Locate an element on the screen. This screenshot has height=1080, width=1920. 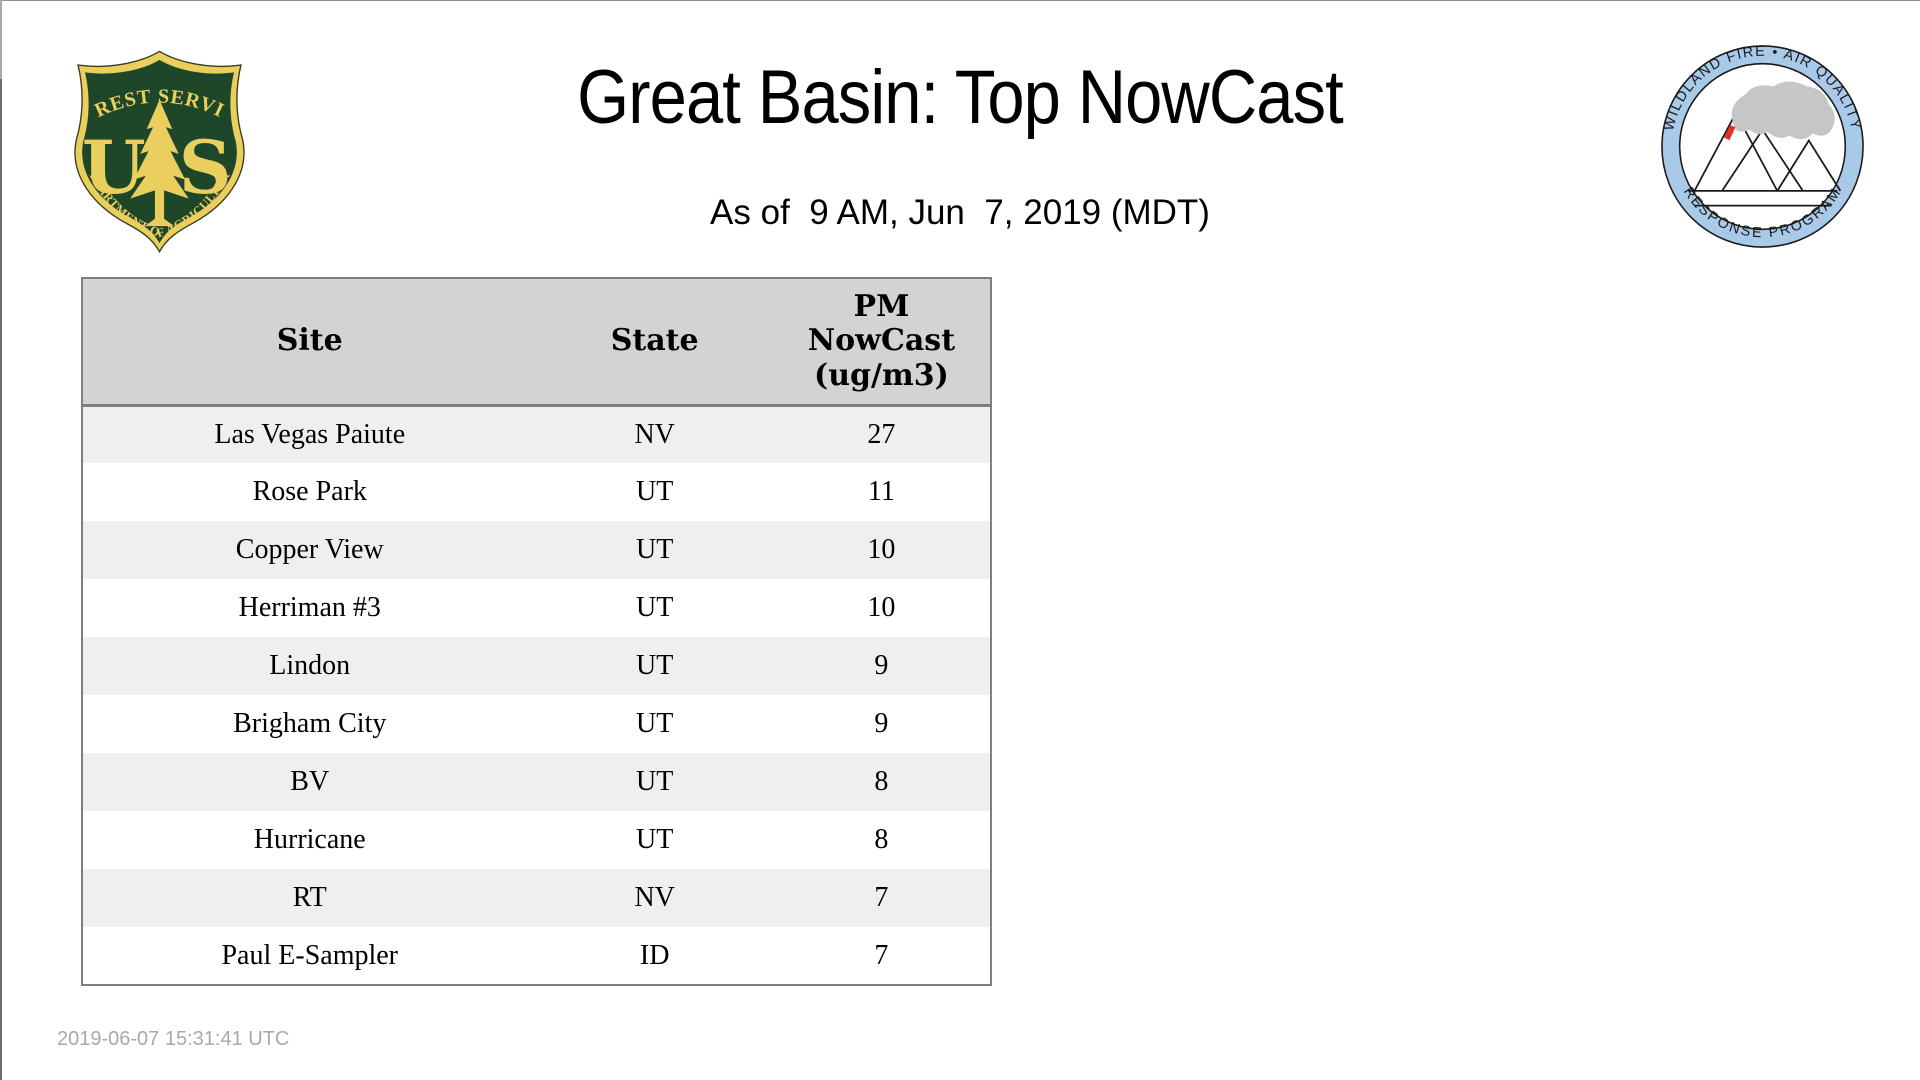
table-row: BV UT 8 is located at coordinates (536, 782).